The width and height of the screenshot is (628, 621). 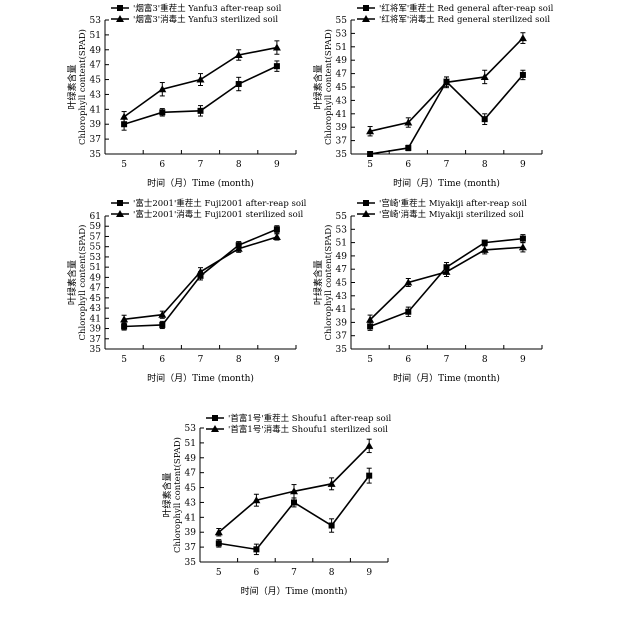 I want to click on legend-label: '首富1号'重茬土 Shoufu1 after-reap soil, so click(x=310, y=418).